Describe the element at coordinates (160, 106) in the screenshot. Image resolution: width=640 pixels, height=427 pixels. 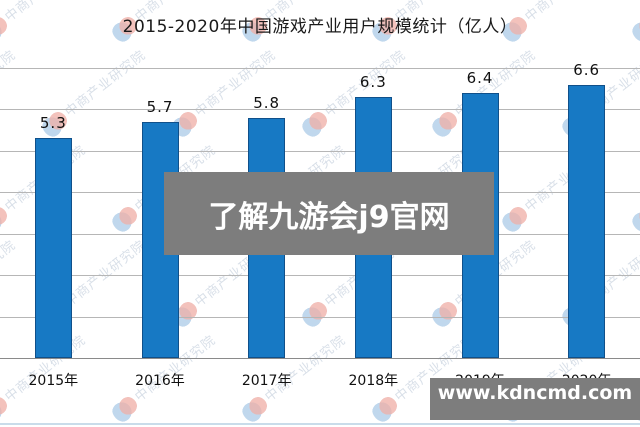
I see `bar-value-label: 5.7` at that location.